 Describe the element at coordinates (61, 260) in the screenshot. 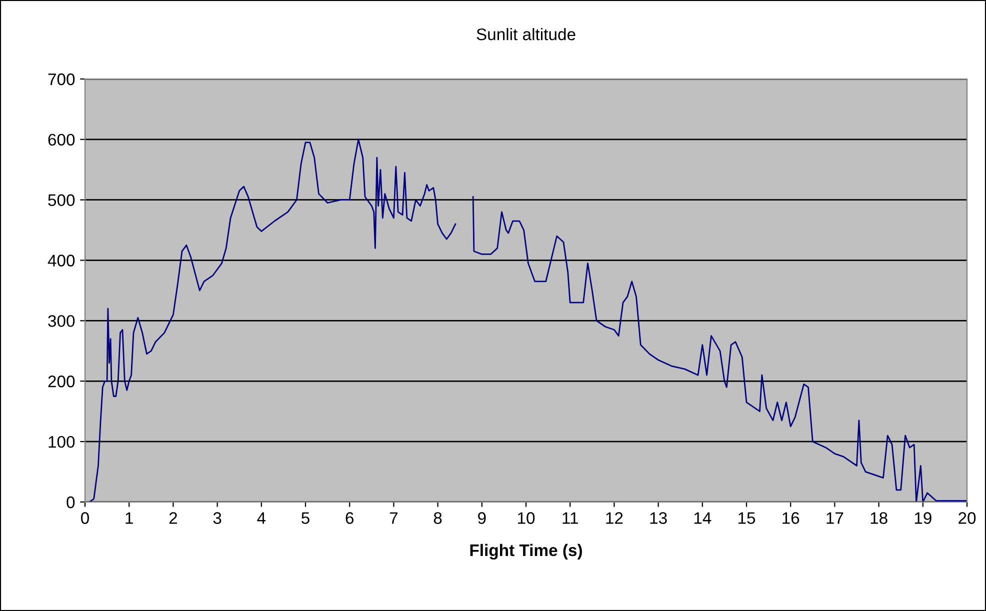

I see `y-tick-label: 400` at that location.